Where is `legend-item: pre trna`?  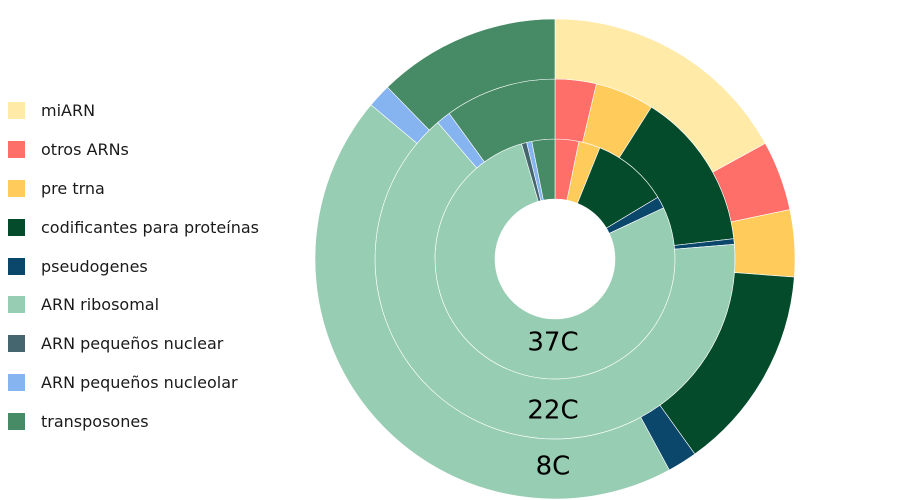
legend-item: pre trna is located at coordinates (133, 188).